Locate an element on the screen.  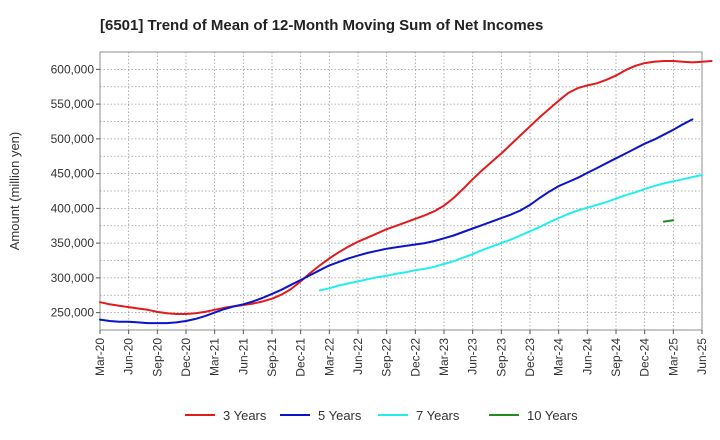
y-tick-label: 250,000 is located at coordinates (73, 313).